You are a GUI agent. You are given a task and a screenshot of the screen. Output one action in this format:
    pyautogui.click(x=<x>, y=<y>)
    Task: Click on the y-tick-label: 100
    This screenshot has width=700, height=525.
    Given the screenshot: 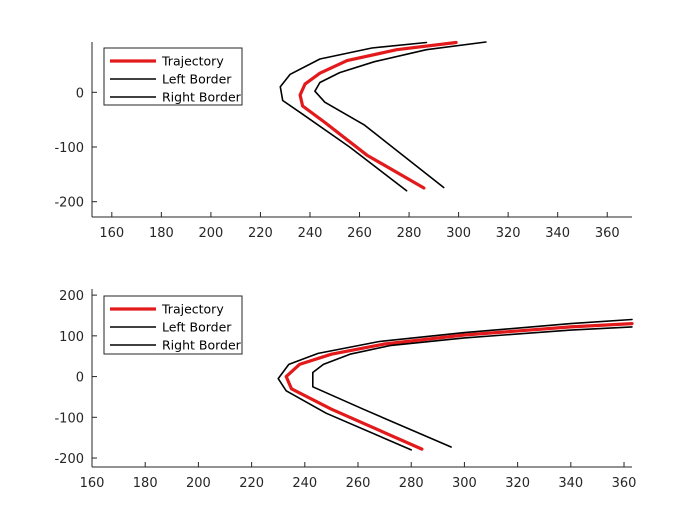 What is the action you would take?
    pyautogui.click(x=71, y=337)
    